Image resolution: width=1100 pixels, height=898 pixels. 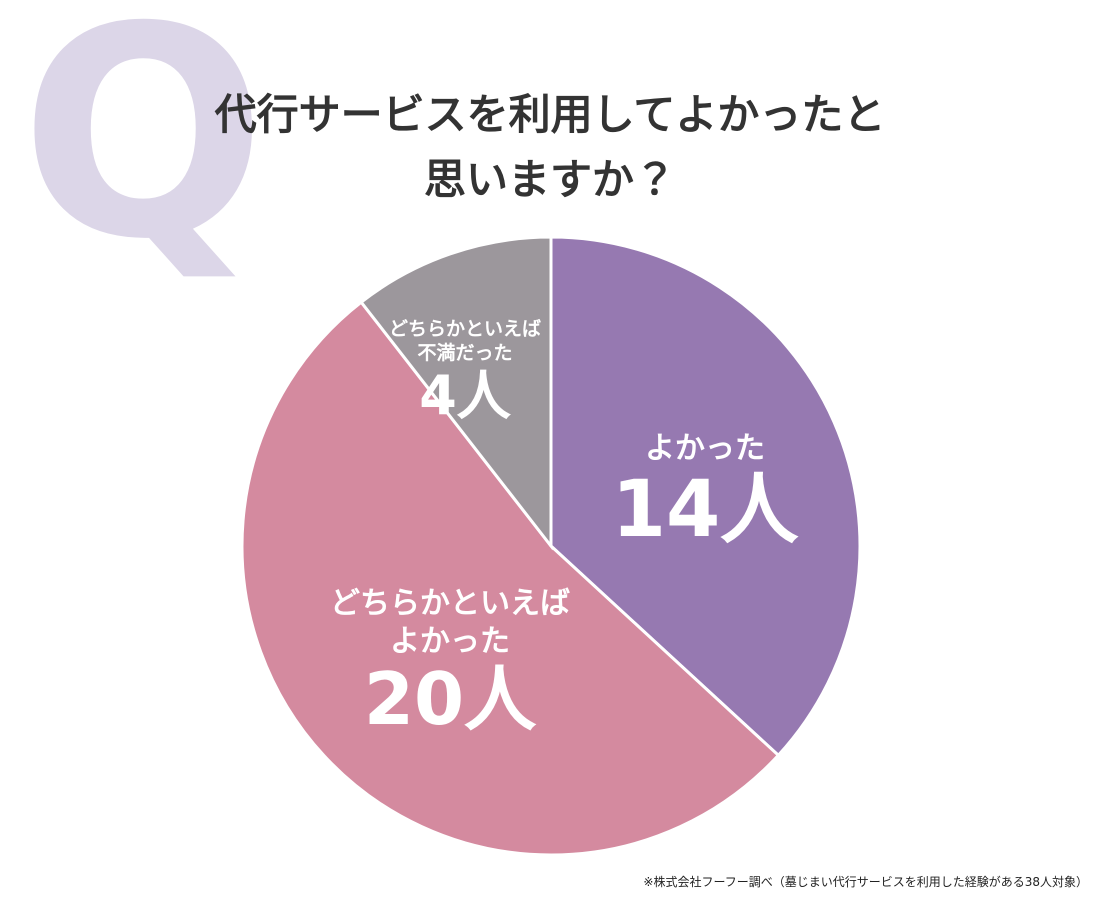 What do you see at coordinates (705, 448) in the screenshot?
I see `category-label: よかった` at bounding box center [705, 448].